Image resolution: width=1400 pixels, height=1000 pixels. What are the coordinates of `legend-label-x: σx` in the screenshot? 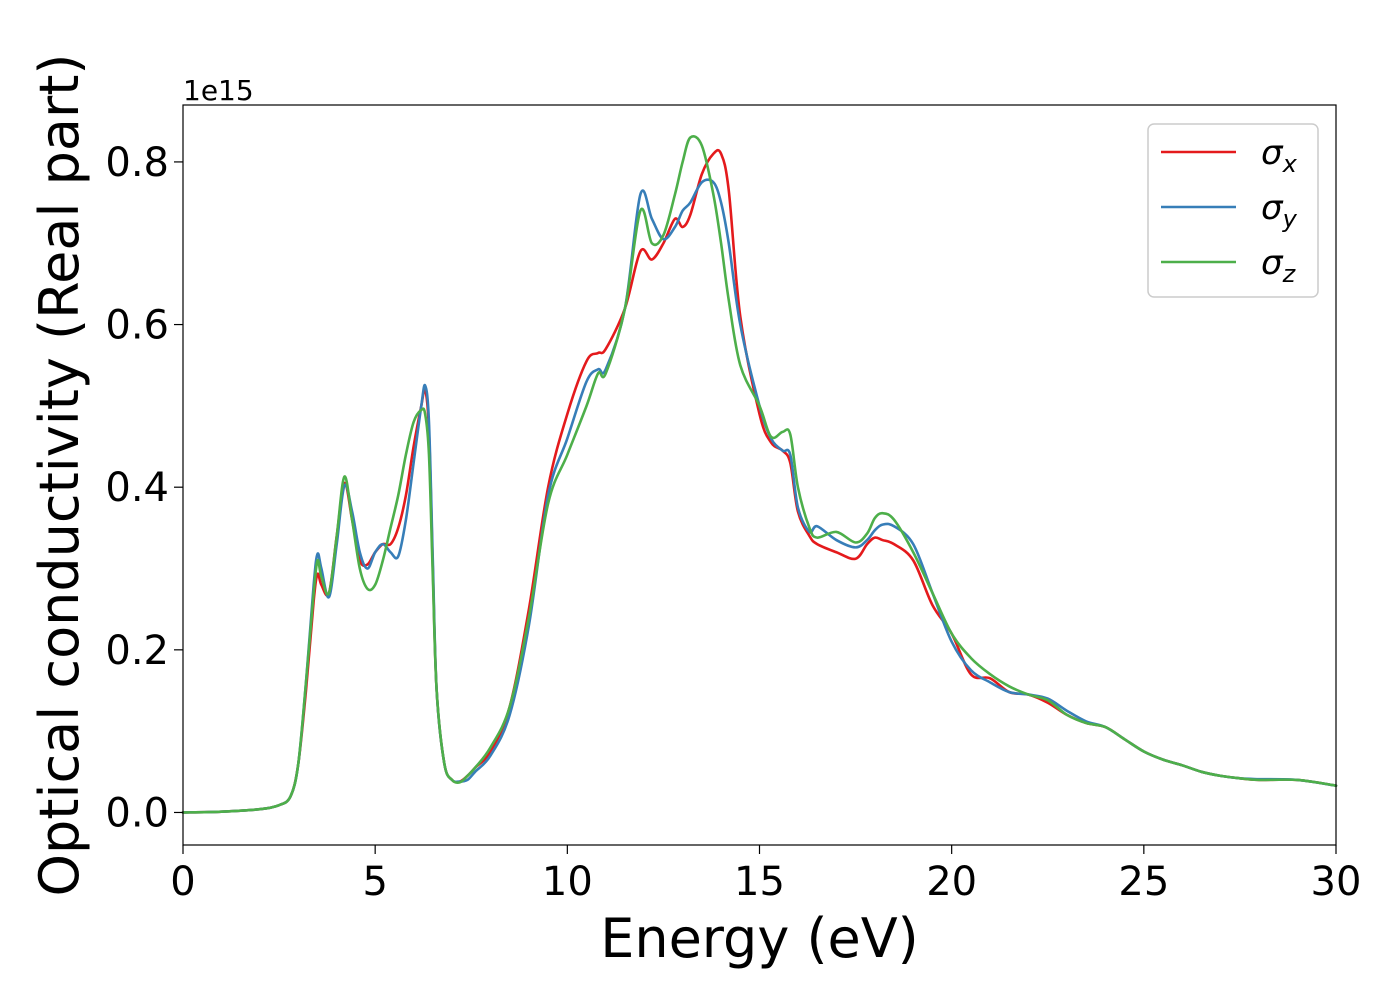 It's located at (1279, 155).